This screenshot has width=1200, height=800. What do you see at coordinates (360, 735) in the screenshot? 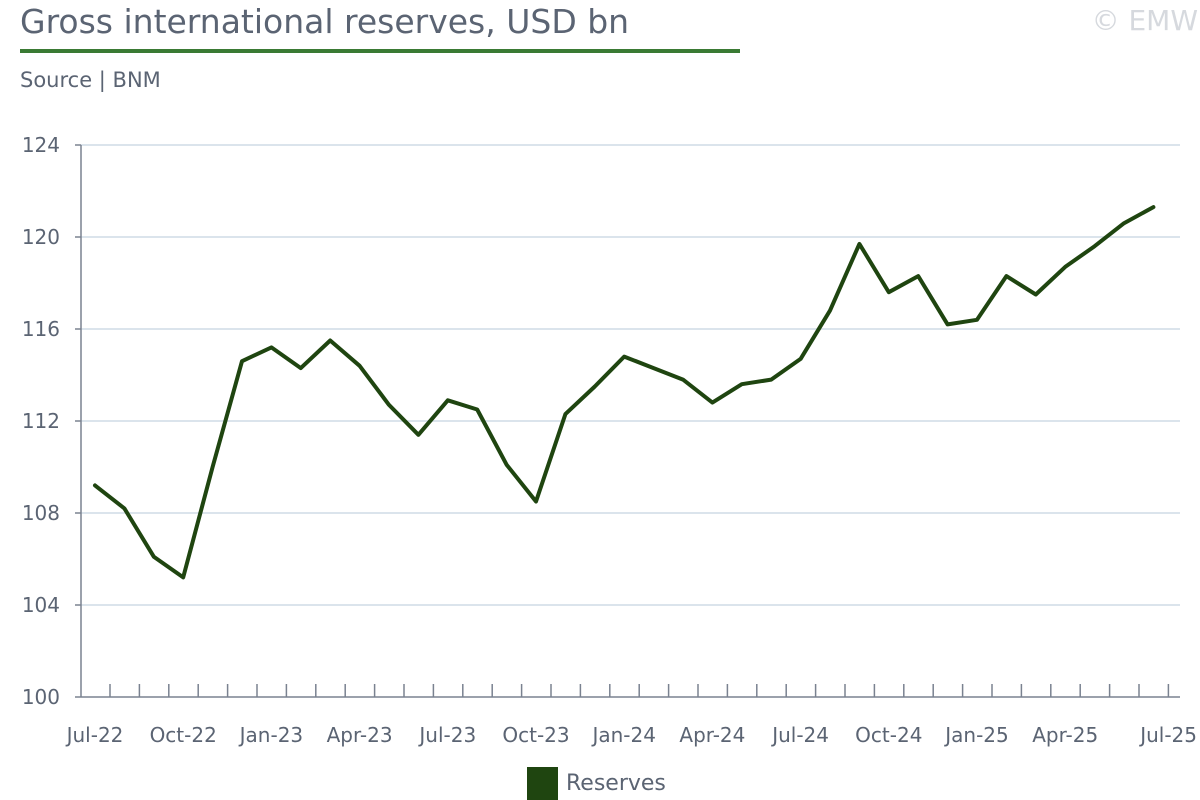
I see `x-tick-label: Apr-23` at bounding box center [360, 735].